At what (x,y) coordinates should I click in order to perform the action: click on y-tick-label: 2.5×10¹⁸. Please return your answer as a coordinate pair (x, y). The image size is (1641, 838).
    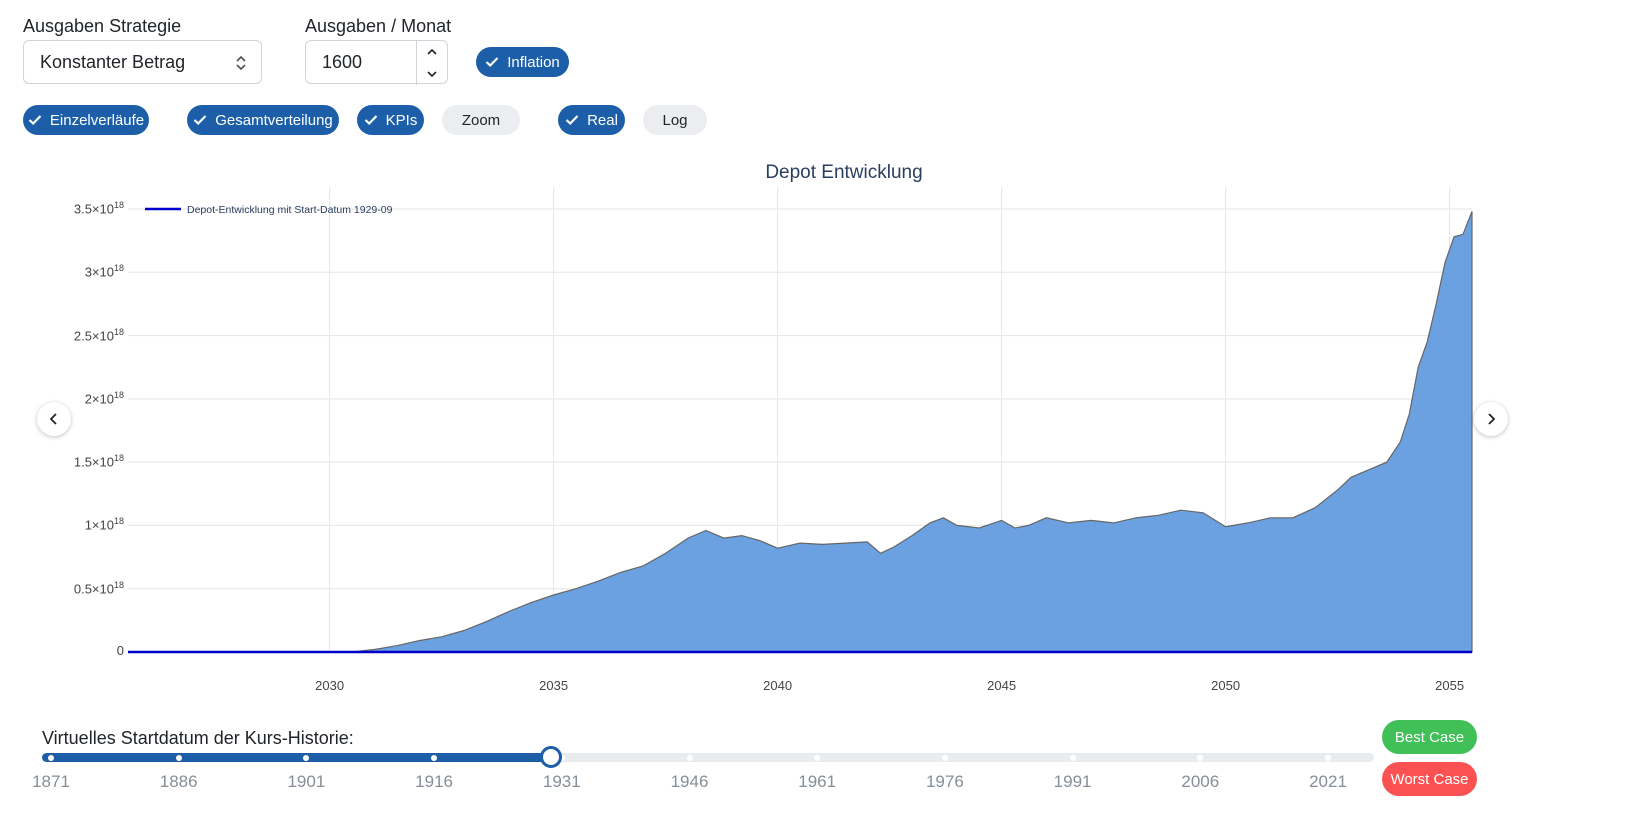
    Looking at the image, I should click on (98, 334).